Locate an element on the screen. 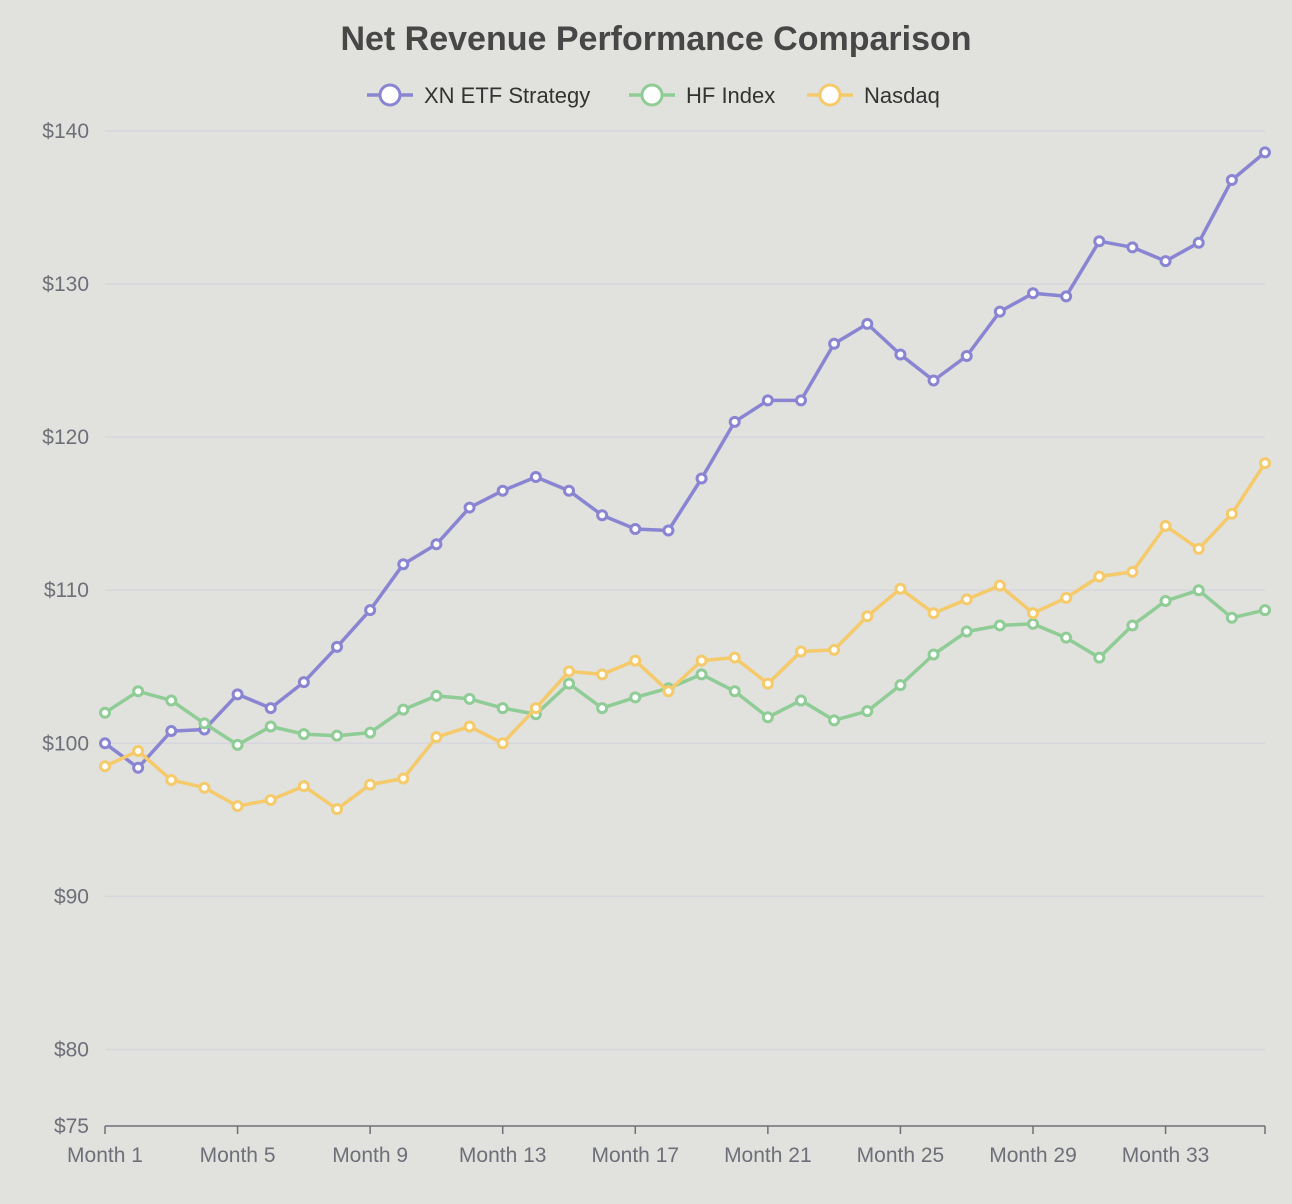 This screenshot has width=1292, height=1204. legend-item-nasdaq: Nasdaq is located at coordinates (873, 95).